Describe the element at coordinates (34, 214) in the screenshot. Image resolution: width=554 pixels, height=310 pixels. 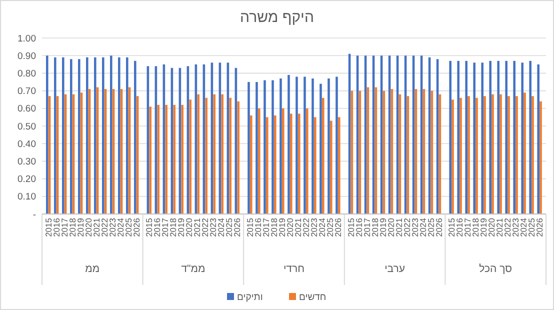
I see `y-tick-label: -` at that location.